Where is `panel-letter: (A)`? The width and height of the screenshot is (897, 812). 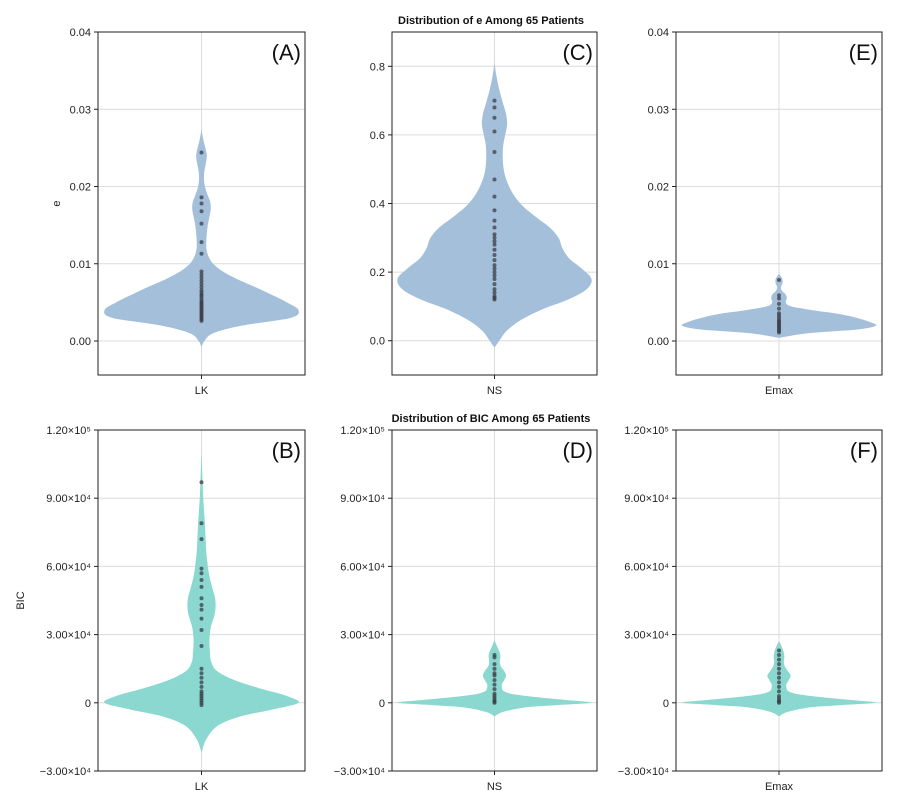 panel-letter: (A) is located at coordinates (286, 52).